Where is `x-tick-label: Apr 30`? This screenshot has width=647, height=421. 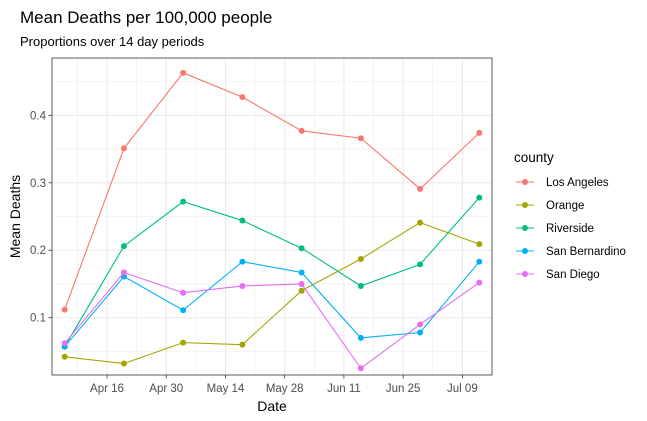 x-tick-label: Apr 30 is located at coordinates (166, 389).